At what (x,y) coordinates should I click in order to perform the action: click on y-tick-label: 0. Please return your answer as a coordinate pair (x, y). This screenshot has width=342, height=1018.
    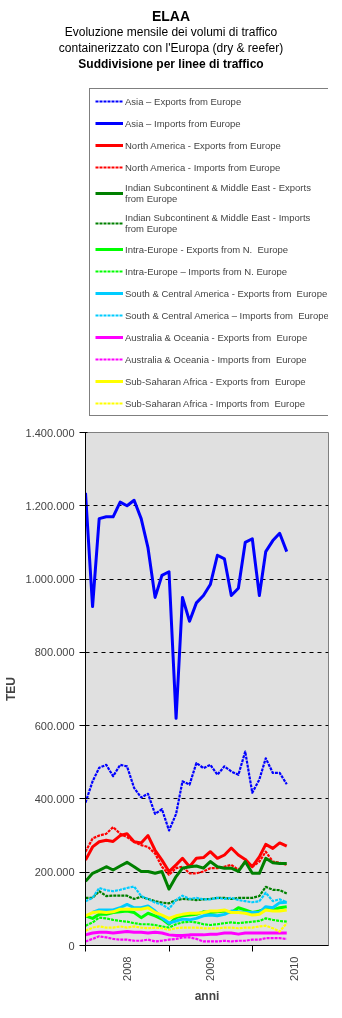
    Looking at the image, I should click on (71, 945).